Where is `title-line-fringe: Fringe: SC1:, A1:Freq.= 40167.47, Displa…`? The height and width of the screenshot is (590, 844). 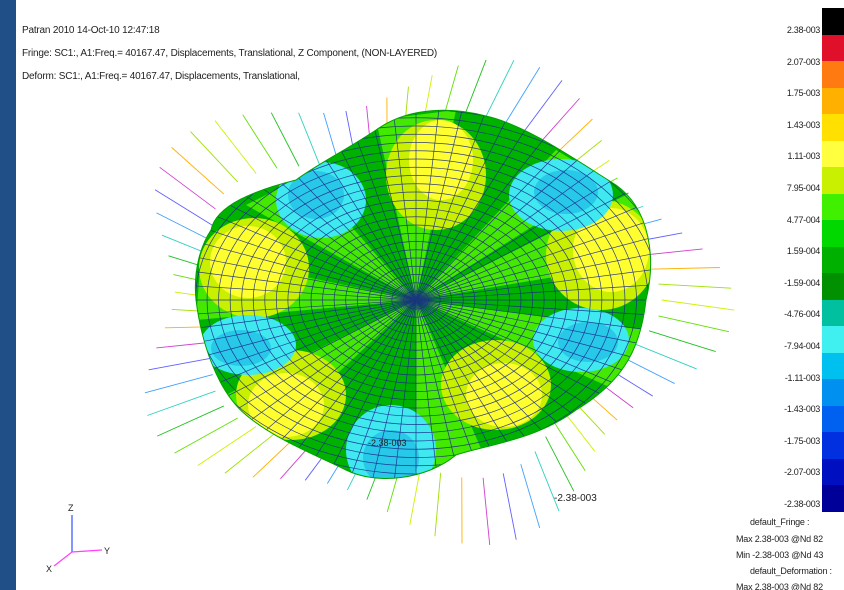 title-line-fringe: Fringe: SC1:, A1:Freq.= 40167.47, Displa… is located at coordinates (230, 53).